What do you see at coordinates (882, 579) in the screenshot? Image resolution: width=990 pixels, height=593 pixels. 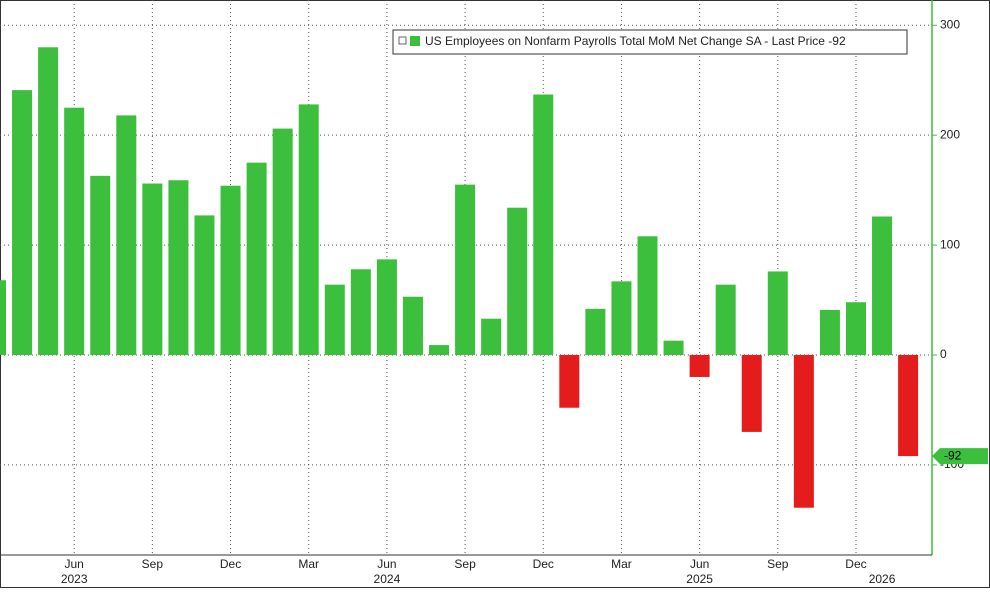 I see `year-label: 2026` at bounding box center [882, 579].